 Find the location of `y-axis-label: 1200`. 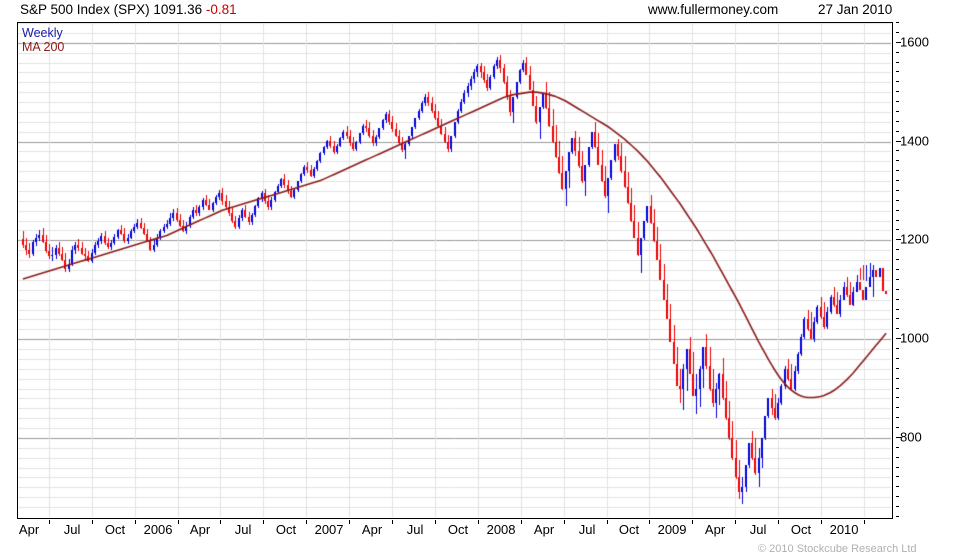

y-axis-label: 1200 is located at coordinates (914, 239).